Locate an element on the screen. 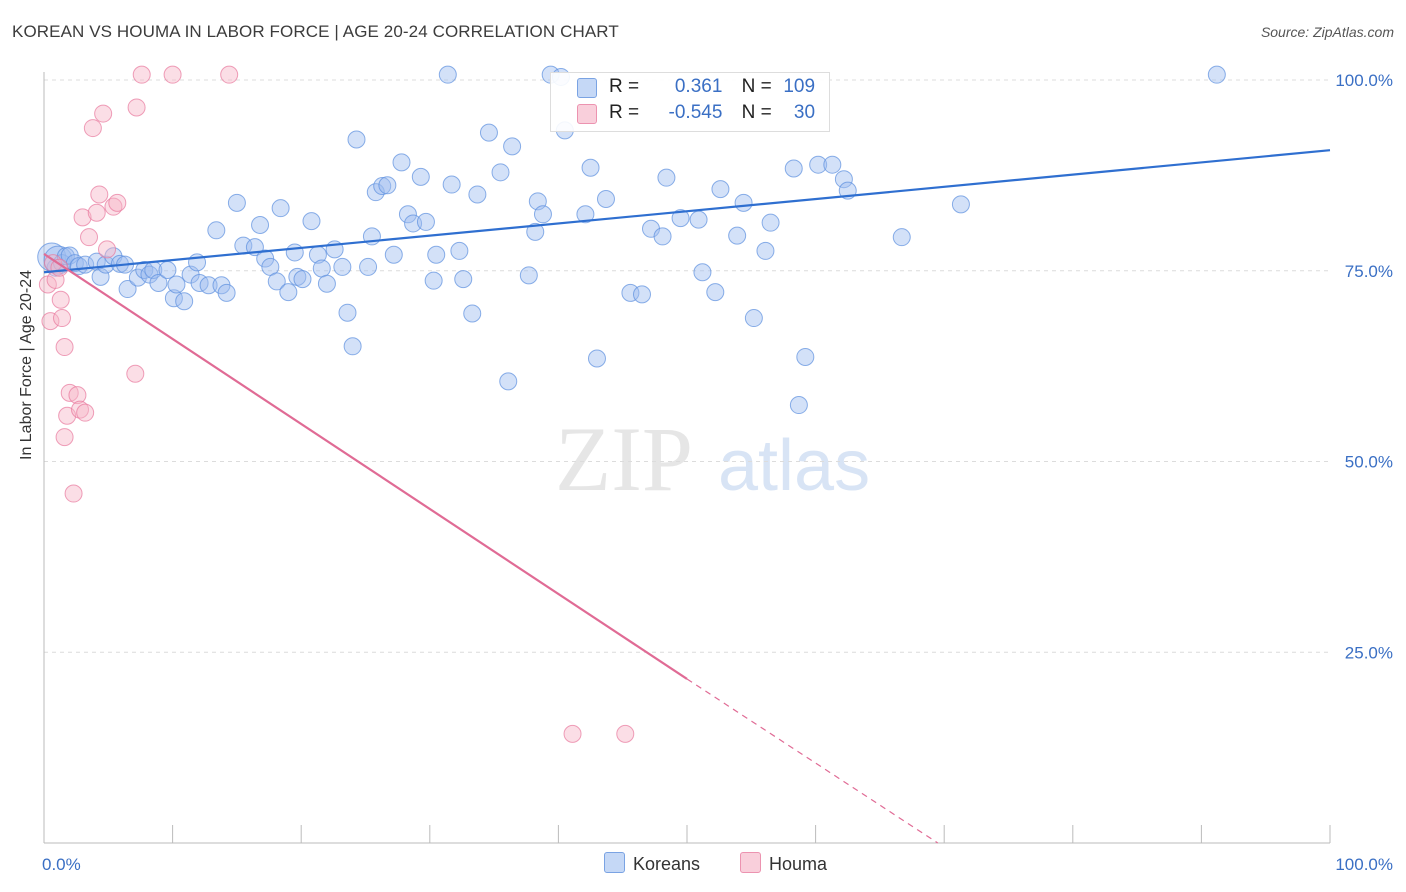 This screenshot has width=1406, height=892. bottom-legend-koreans: Koreans is located at coordinates (652, 863).